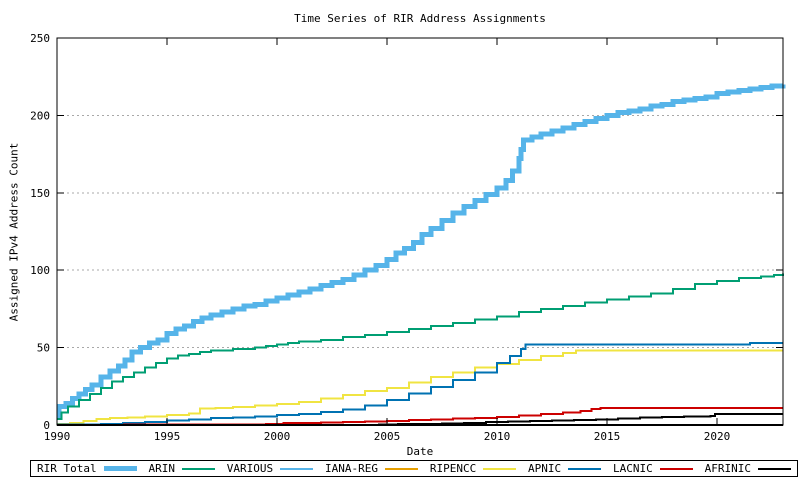  Describe the element at coordinates (120, 468) in the screenshot. I see `legend-swatch-rir-total` at that location.